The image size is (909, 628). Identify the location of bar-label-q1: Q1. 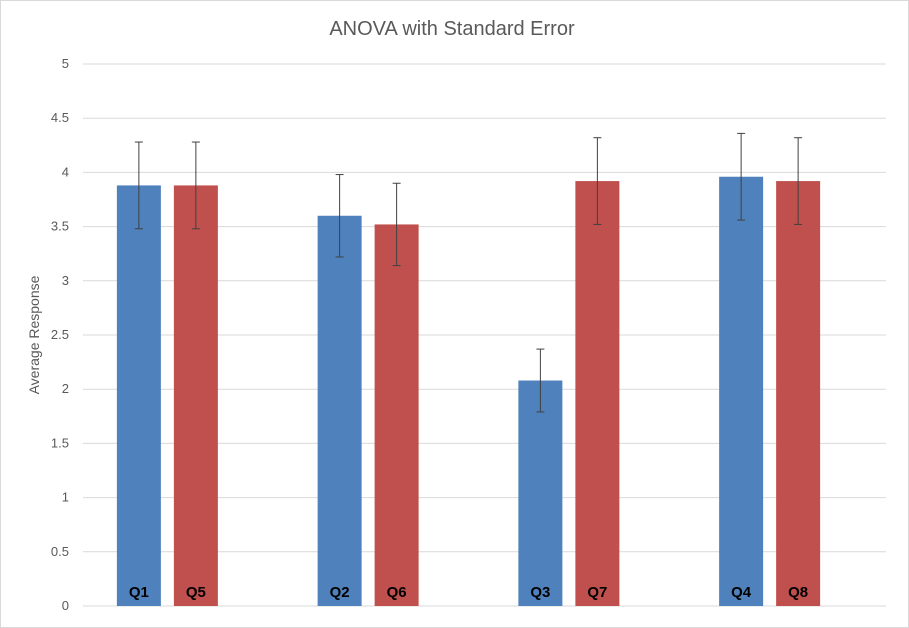
(139, 592).